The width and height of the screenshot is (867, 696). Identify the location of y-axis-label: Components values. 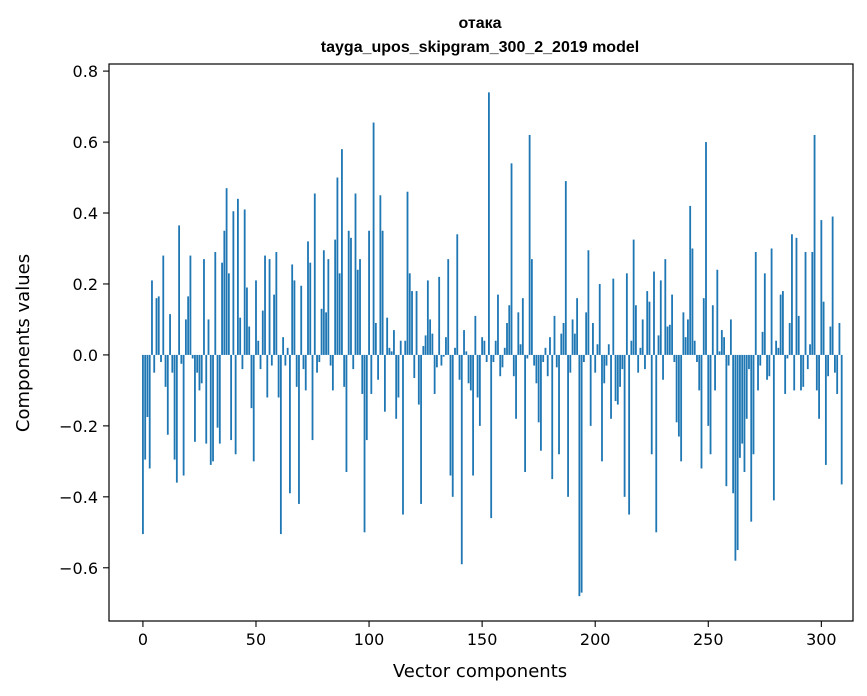
(23, 343).